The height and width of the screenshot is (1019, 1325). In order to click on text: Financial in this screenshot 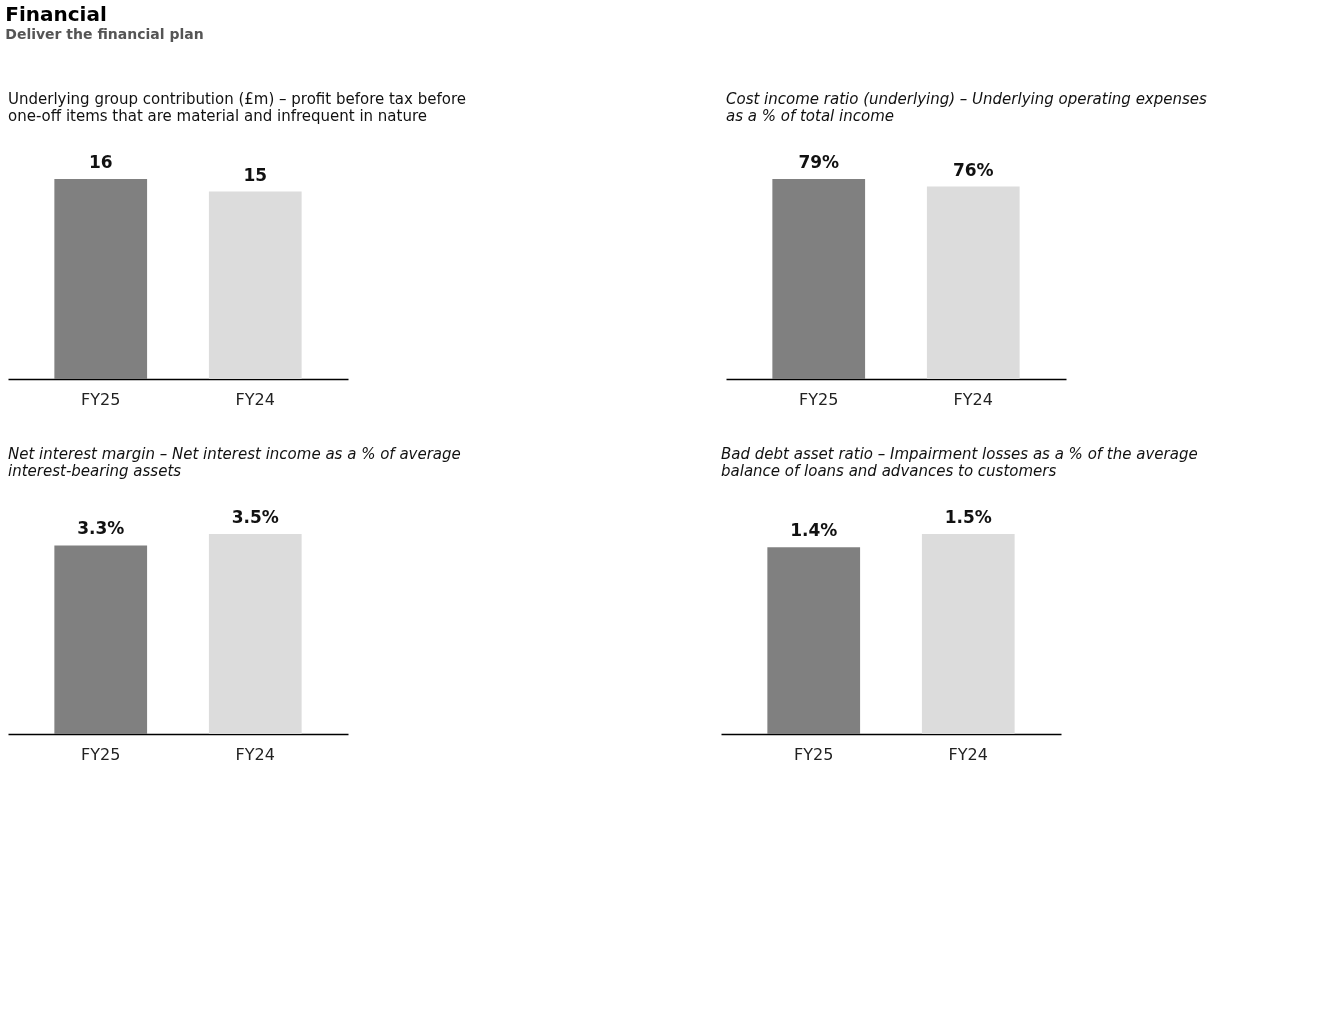, I will do `click(56, 14)`.